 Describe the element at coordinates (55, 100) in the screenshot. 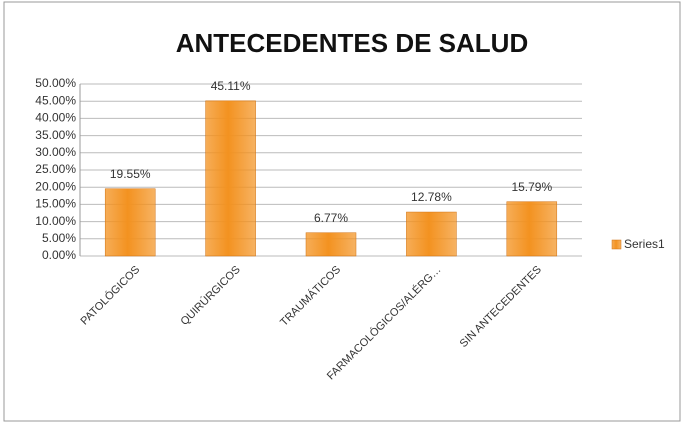

I see `y-tick-label: 45.00%` at that location.